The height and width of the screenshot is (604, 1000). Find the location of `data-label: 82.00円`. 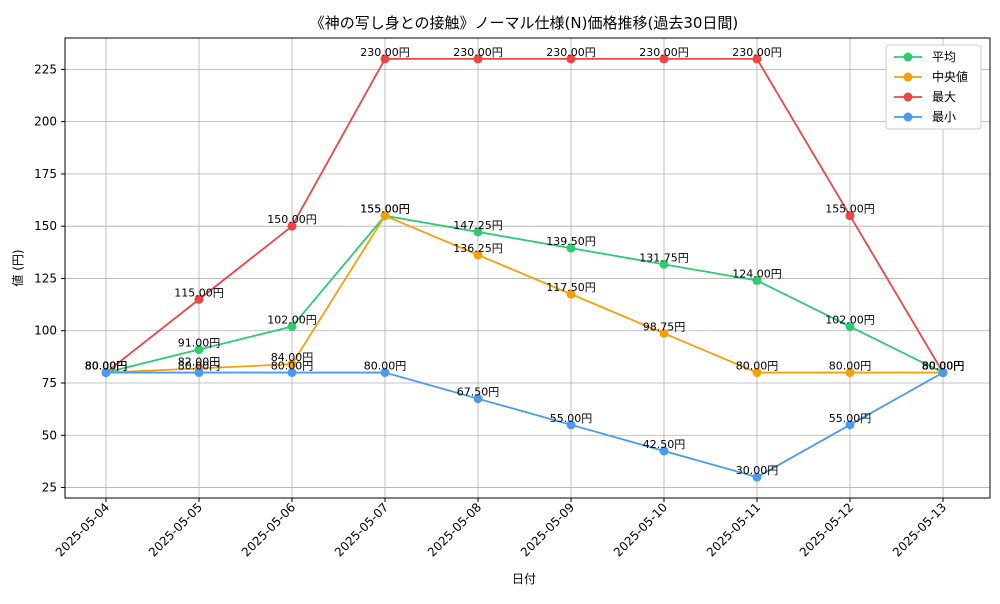

data-label: 82.00円 is located at coordinates (199, 361).